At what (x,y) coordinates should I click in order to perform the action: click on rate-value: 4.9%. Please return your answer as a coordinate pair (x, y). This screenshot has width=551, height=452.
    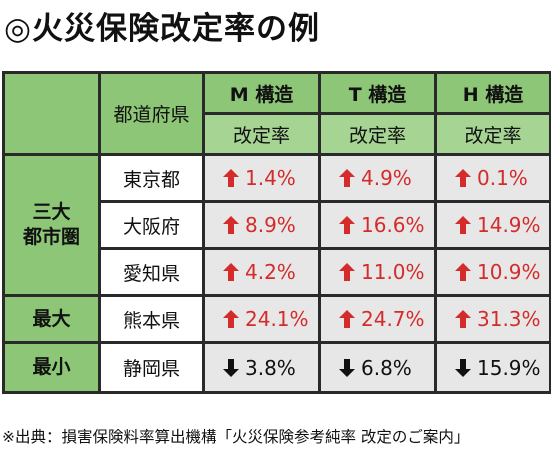
    Looking at the image, I should click on (375, 178).